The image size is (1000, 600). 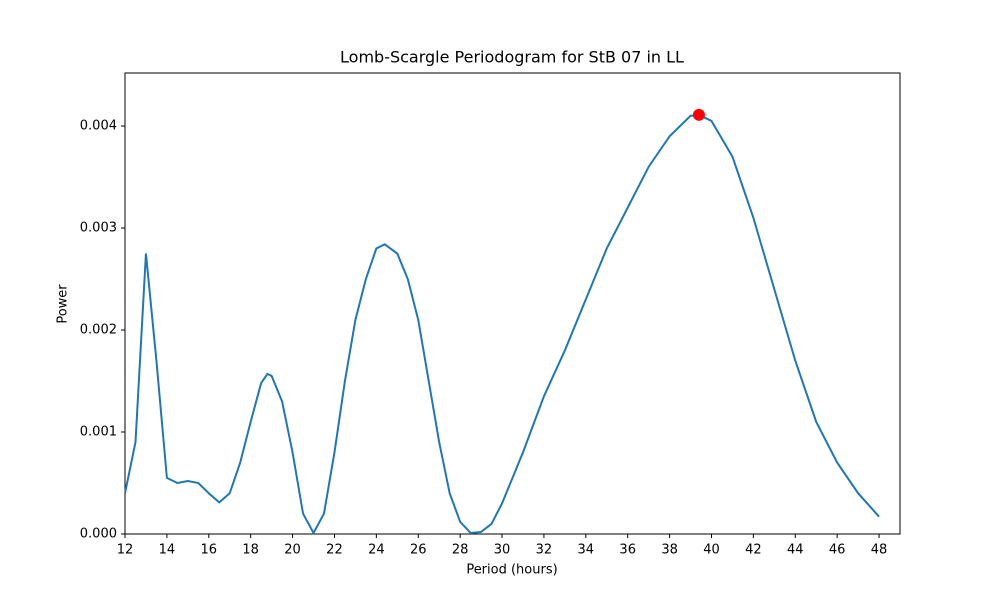 What do you see at coordinates (125, 550) in the screenshot?
I see `x-tick-label: 12` at bounding box center [125, 550].